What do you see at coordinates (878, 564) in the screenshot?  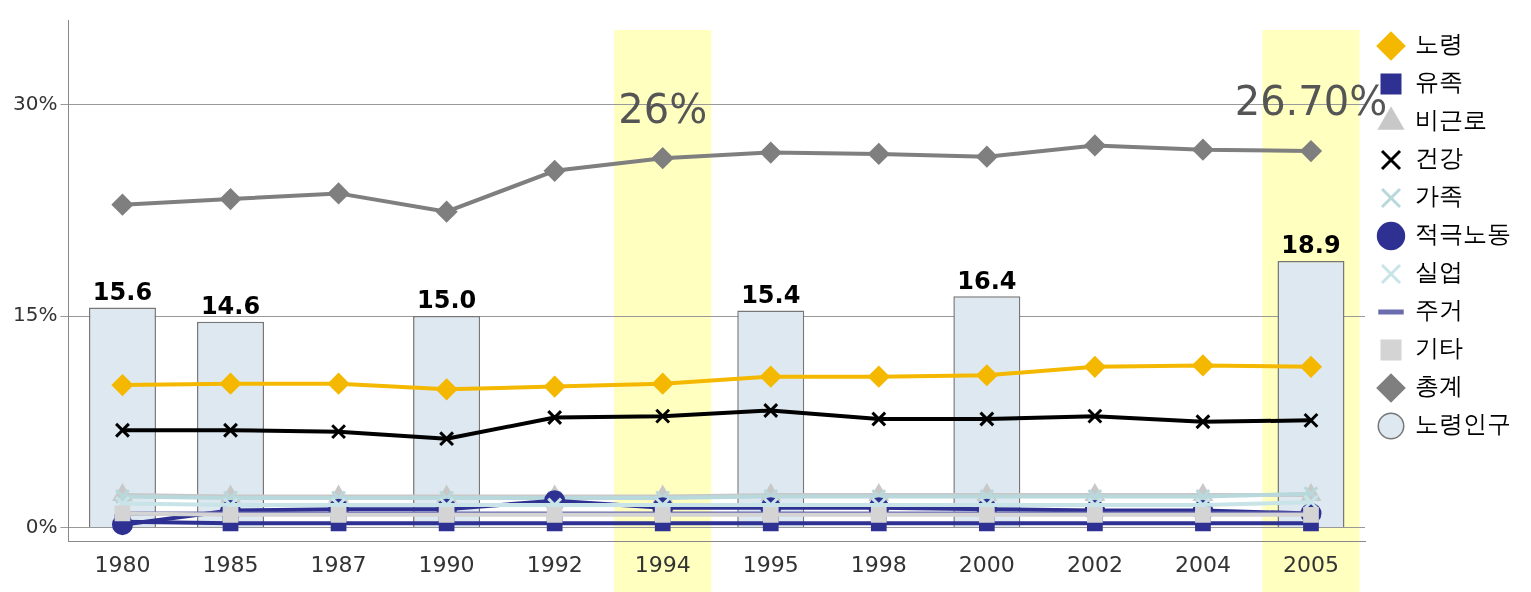 I see `x-tick-label: 1998` at bounding box center [878, 564].